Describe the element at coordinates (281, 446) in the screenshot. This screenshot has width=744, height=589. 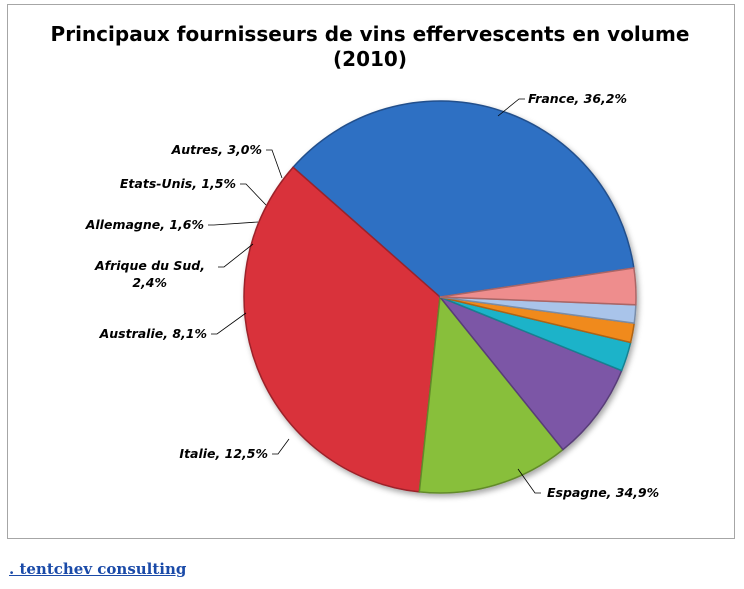
I see `leader-line-italie` at that location.